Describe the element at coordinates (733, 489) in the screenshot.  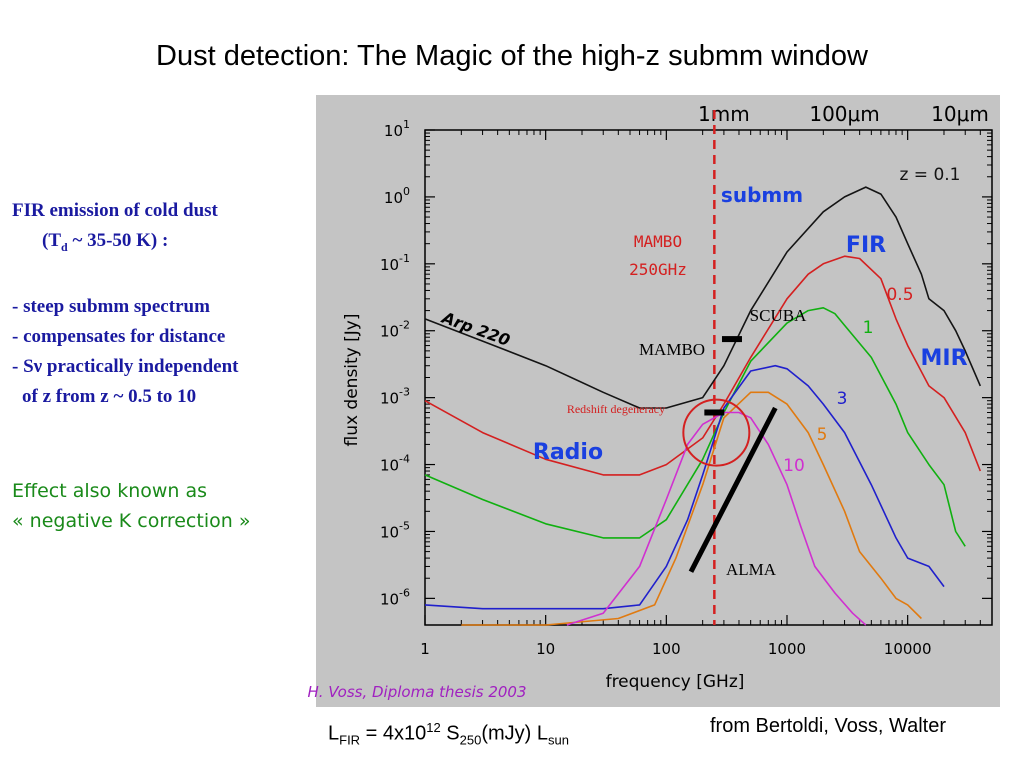
I see `alma-sensitivity-line` at that location.